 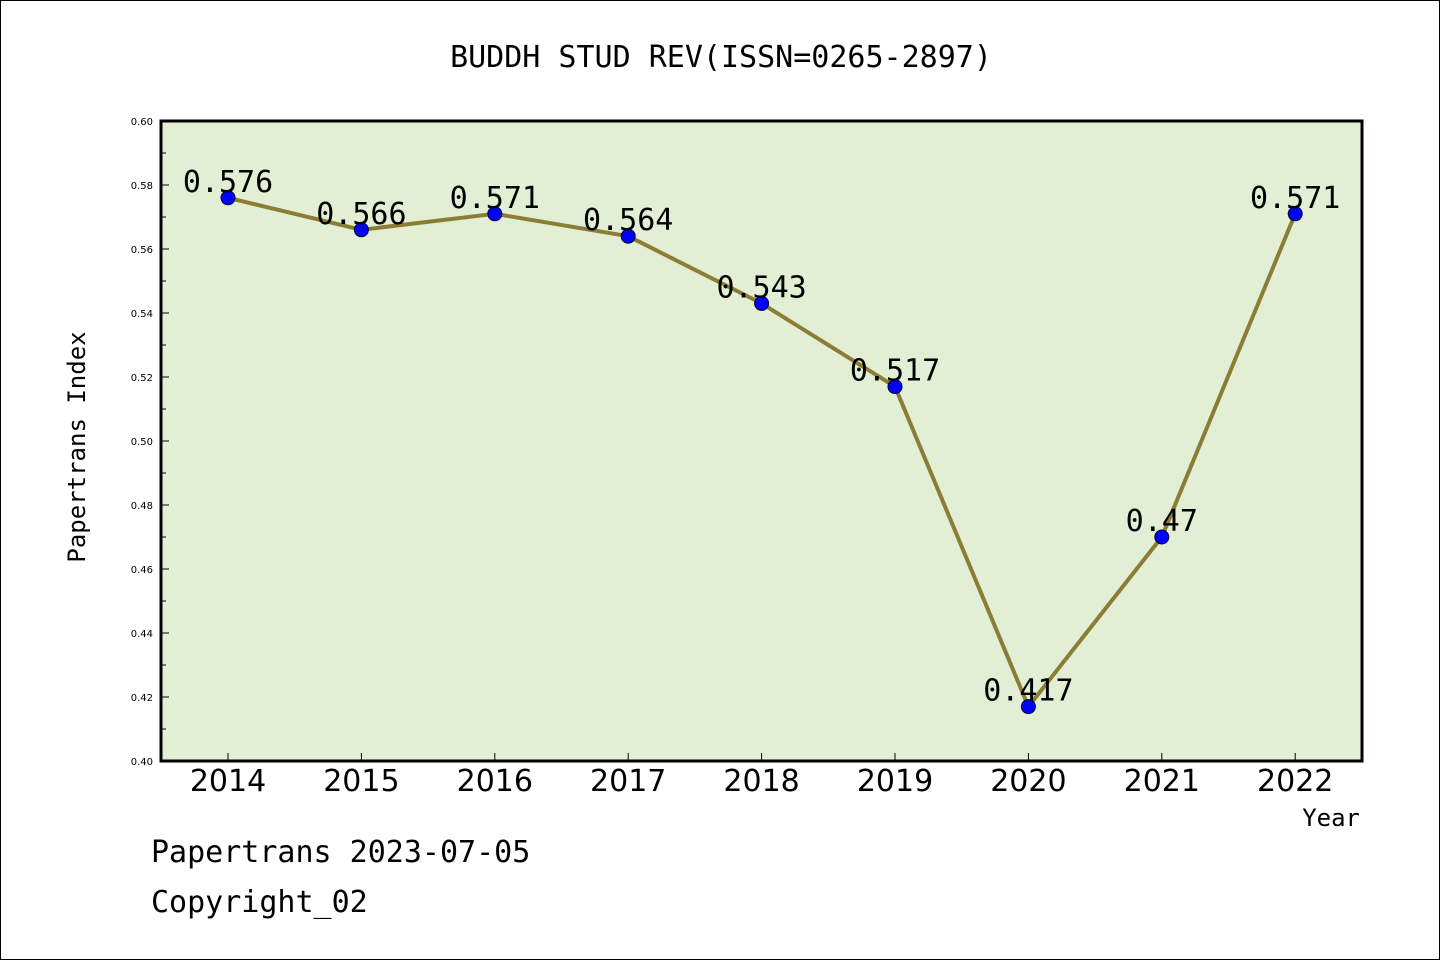 What do you see at coordinates (142, 378) in the screenshot?
I see `y-tick-label: 0.52` at bounding box center [142, 378].